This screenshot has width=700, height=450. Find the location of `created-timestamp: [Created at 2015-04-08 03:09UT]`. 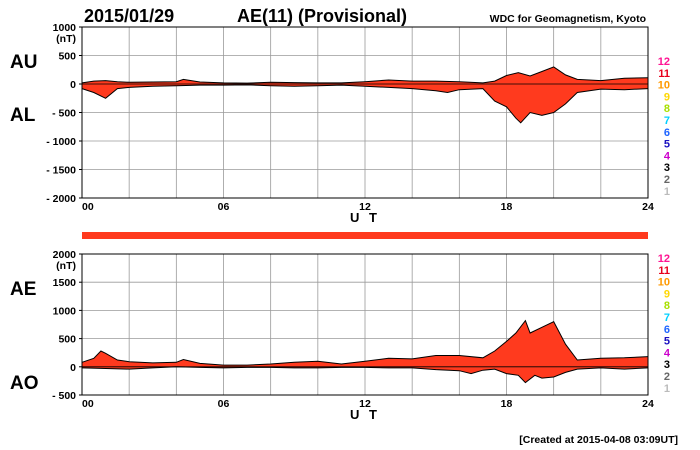

created-timestamp: [Created at 2015-04-08 03:09UT] is located at coordinates (598, 440).